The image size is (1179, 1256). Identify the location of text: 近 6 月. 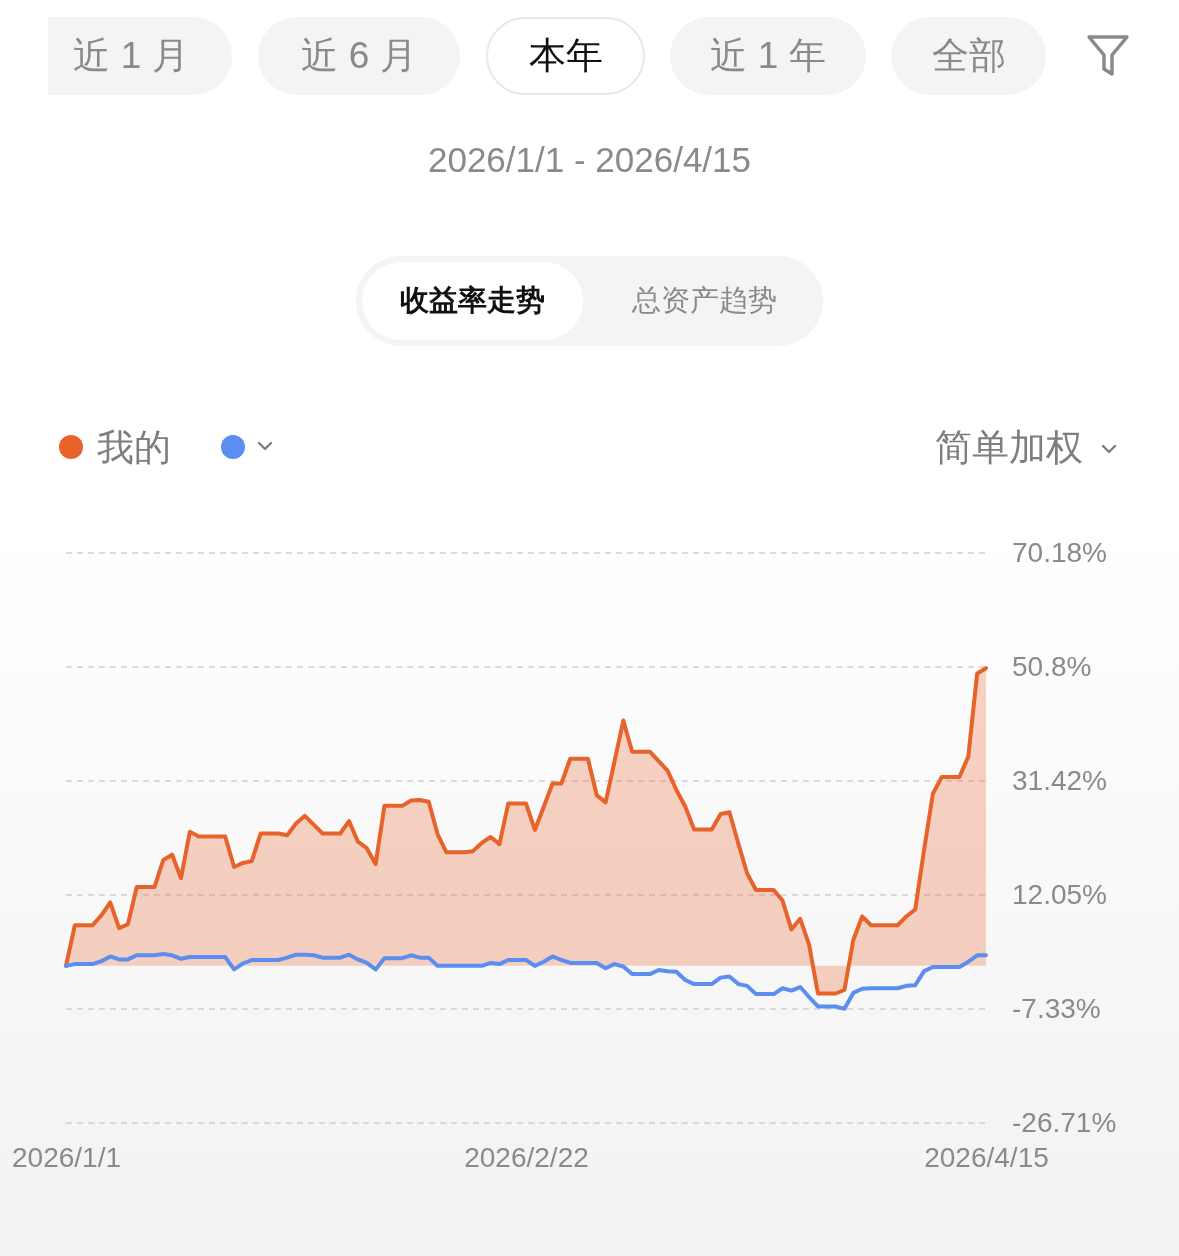
(359, 56).